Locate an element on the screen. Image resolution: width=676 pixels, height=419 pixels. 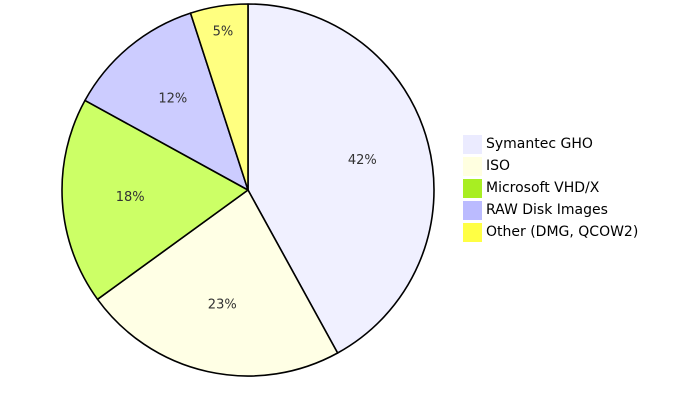
slice-label-2: 18% is located at coordinates (130, 197).